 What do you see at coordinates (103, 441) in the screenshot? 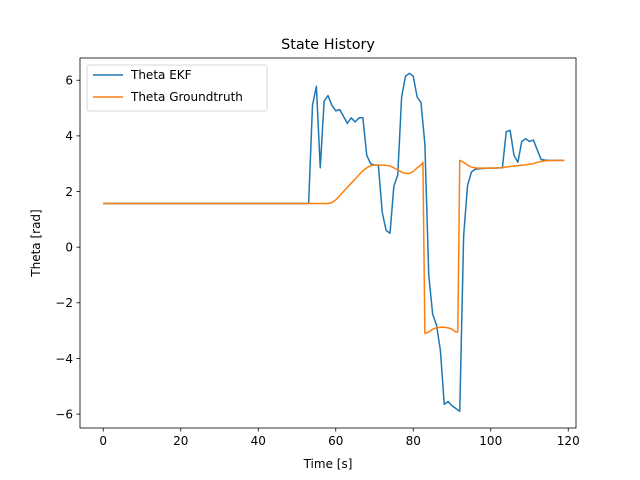
I see `x-tick-label: 0` at bounding box center [103, 441].